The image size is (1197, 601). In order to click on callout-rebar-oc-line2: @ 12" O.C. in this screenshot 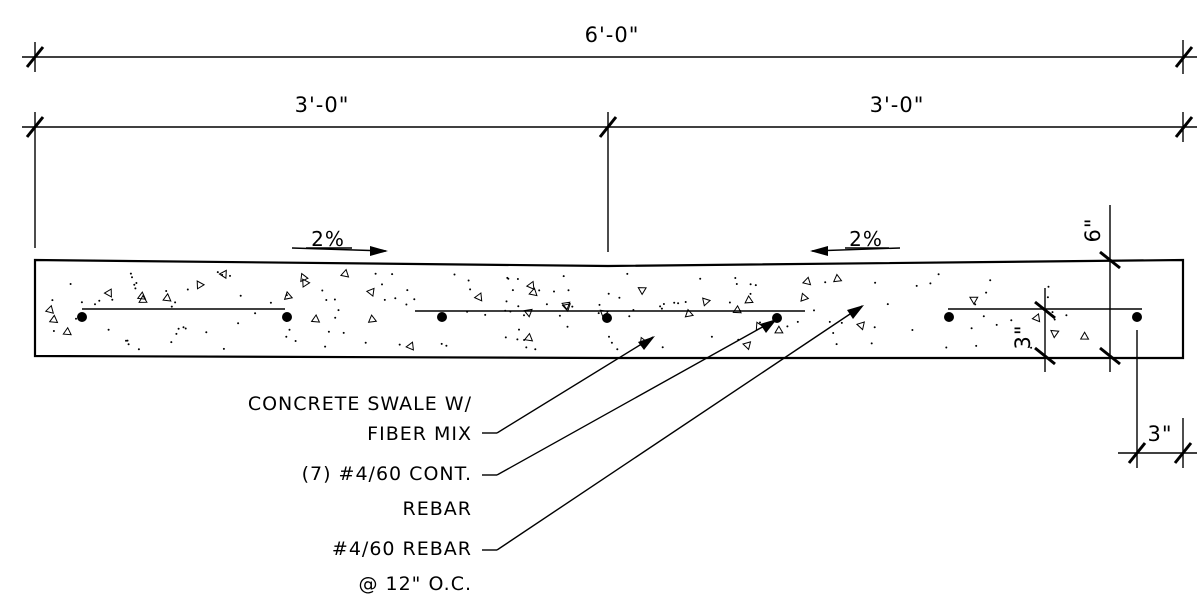, I will do `click(415, 584)`.